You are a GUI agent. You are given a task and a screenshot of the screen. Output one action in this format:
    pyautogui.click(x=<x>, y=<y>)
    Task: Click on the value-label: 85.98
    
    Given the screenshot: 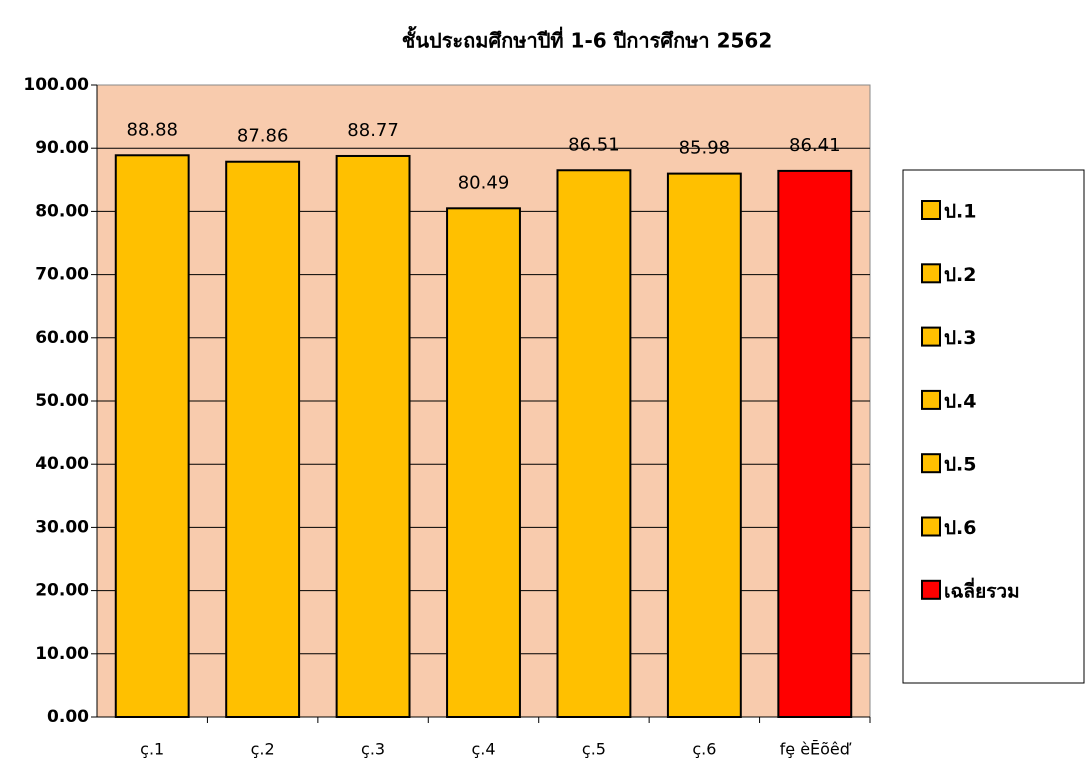 What is the action you would take?
    pyautogui.click(x=705, y=148)
    